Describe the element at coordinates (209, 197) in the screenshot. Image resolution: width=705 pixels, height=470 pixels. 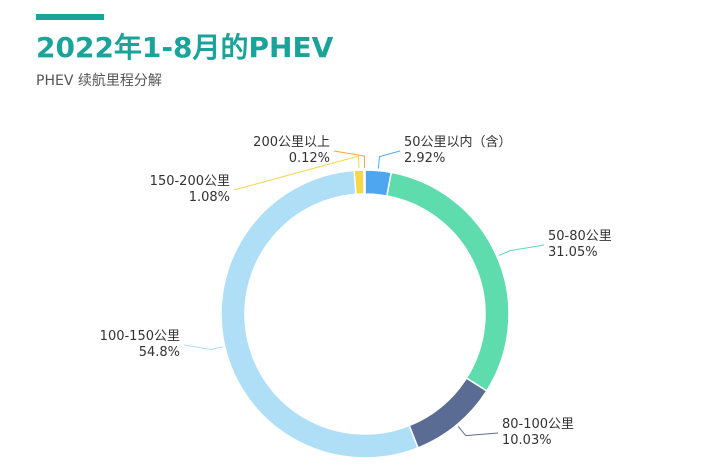
I see `slice-value-4: 1.08%` at that location.